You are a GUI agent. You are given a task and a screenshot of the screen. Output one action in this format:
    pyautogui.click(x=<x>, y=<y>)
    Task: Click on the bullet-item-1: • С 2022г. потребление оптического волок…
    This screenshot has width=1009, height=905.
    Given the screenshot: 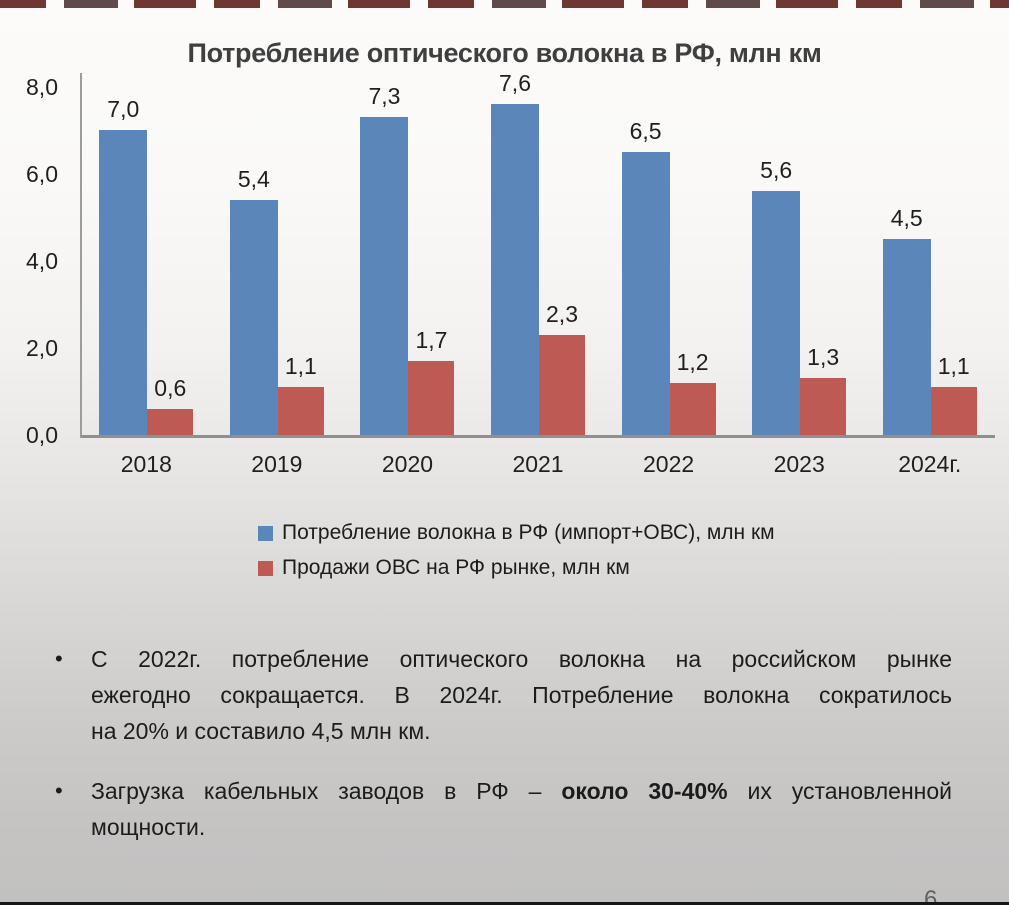 What is the action you would take?
    pyautogui.click(x=503, y=695)
    